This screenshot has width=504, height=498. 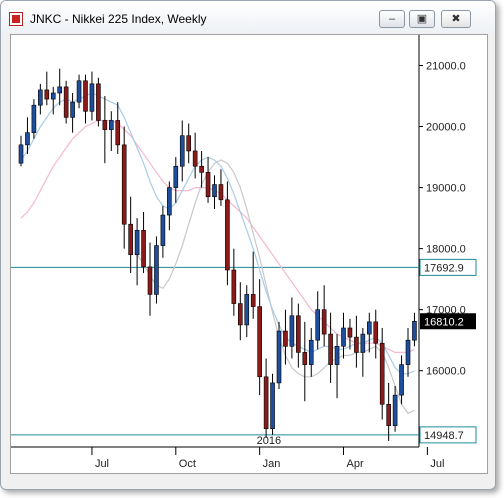 What do you see at coordinates (269, 441) in the screenshot?
I see `year-label: 2016` at bounding box center [269, 441].